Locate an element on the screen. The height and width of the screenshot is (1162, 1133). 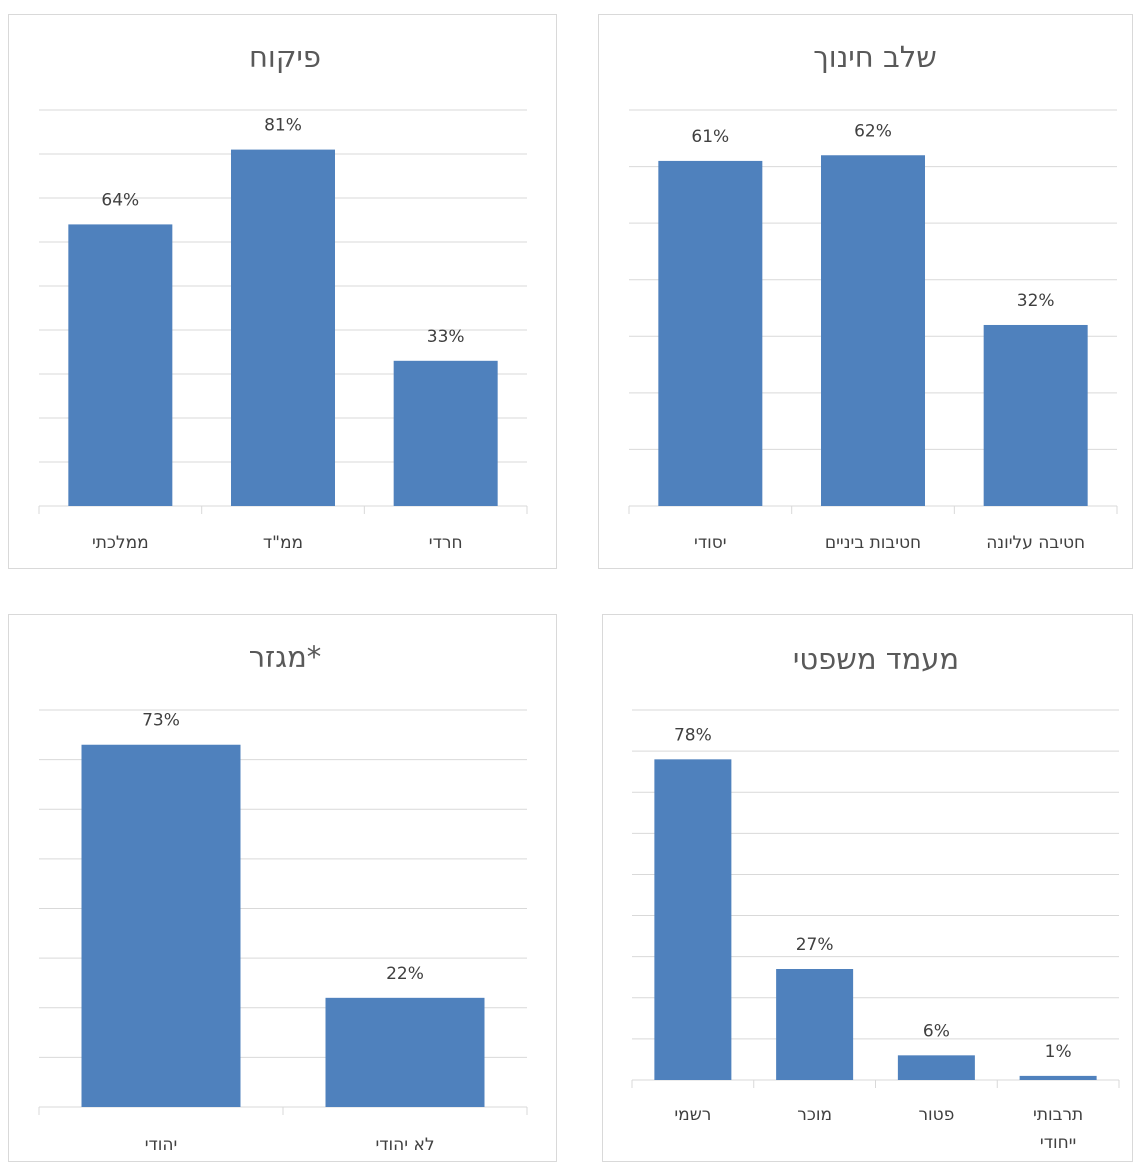
bar-reshmi is located at coordinates (693, 919).